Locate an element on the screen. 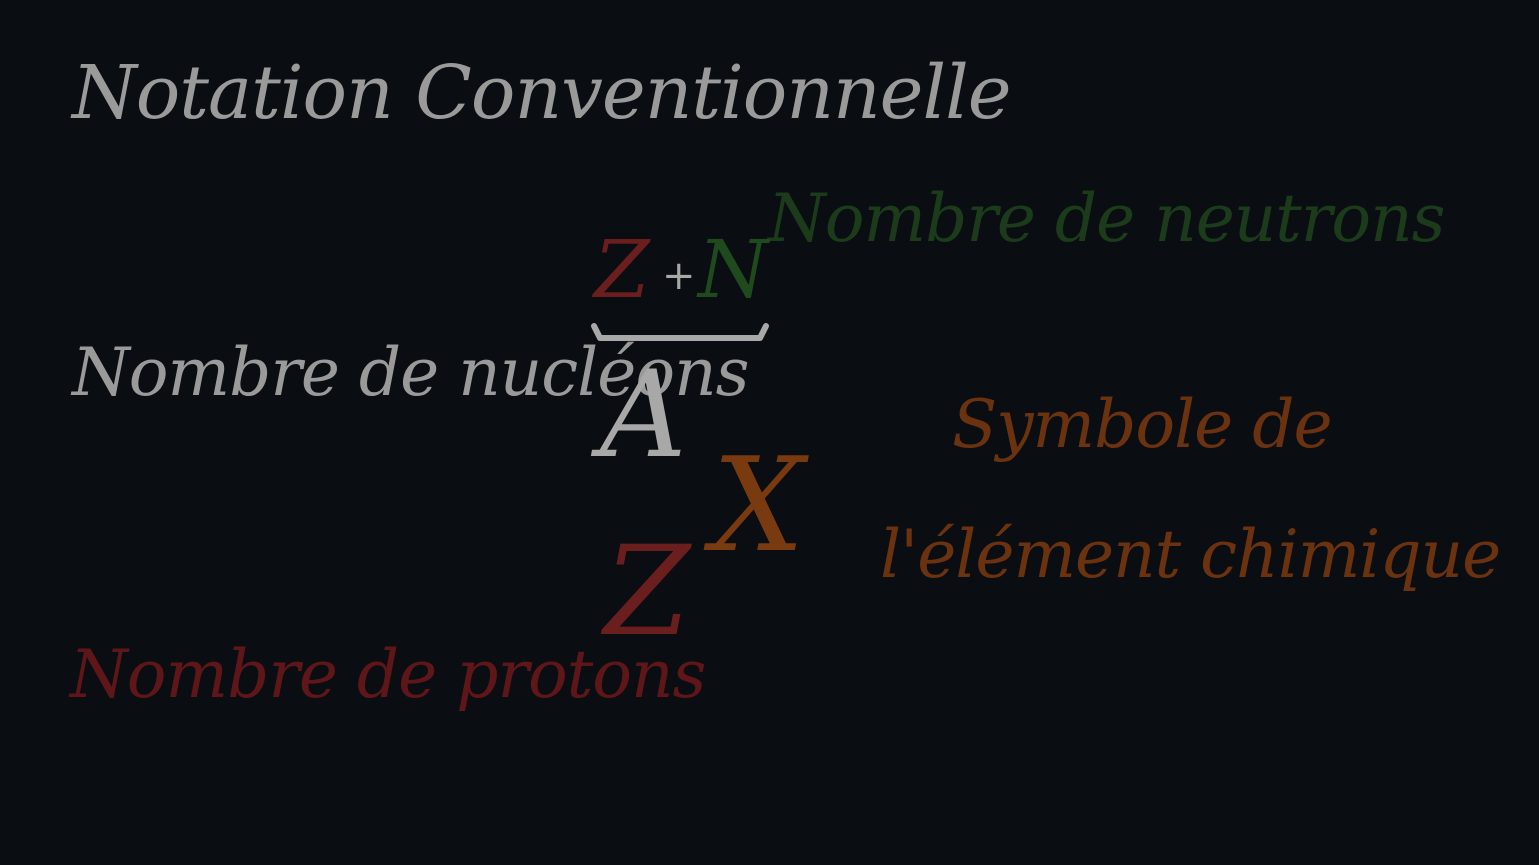 This screenshot has height=865, width=1539. formula-n: N is located at coordinates (733, 269).